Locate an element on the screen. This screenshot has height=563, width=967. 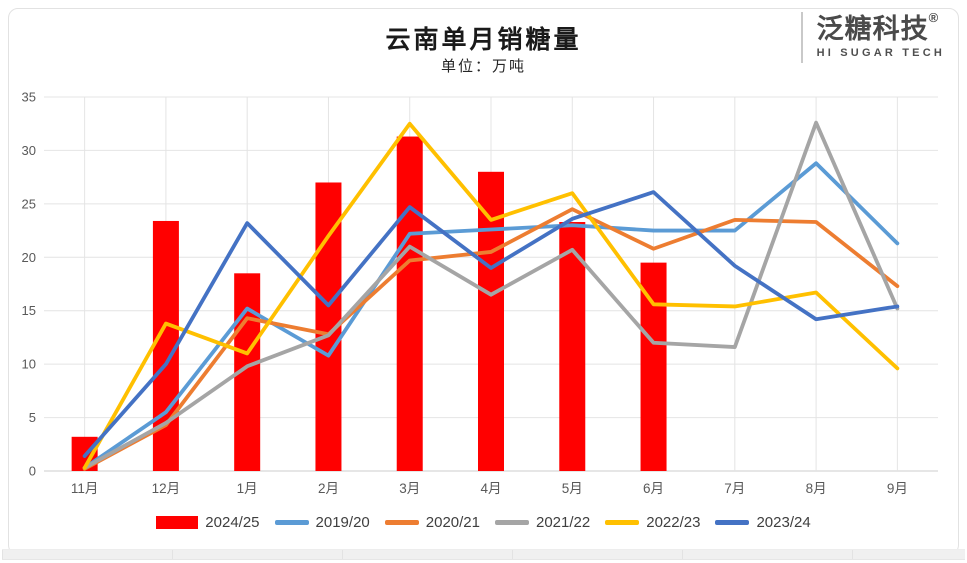
x-tick-label: 2月 is located at coordinates (328, 488).